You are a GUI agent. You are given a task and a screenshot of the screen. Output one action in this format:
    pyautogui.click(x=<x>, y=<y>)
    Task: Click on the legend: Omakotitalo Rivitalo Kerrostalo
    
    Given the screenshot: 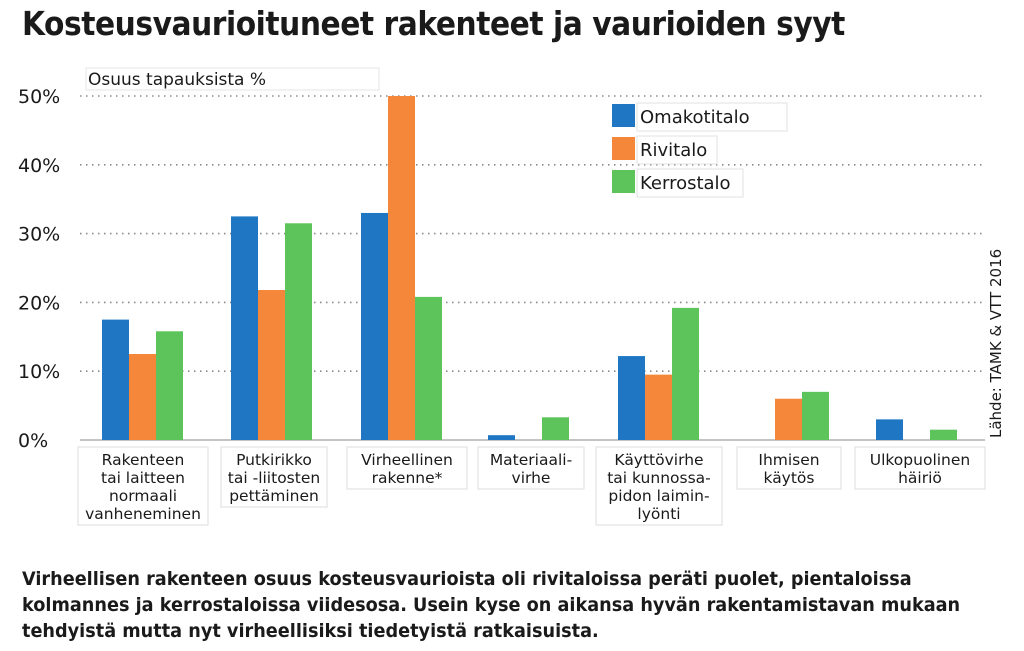 What is the action you would take?
    pyautogui.click(x=700, y=150)
    